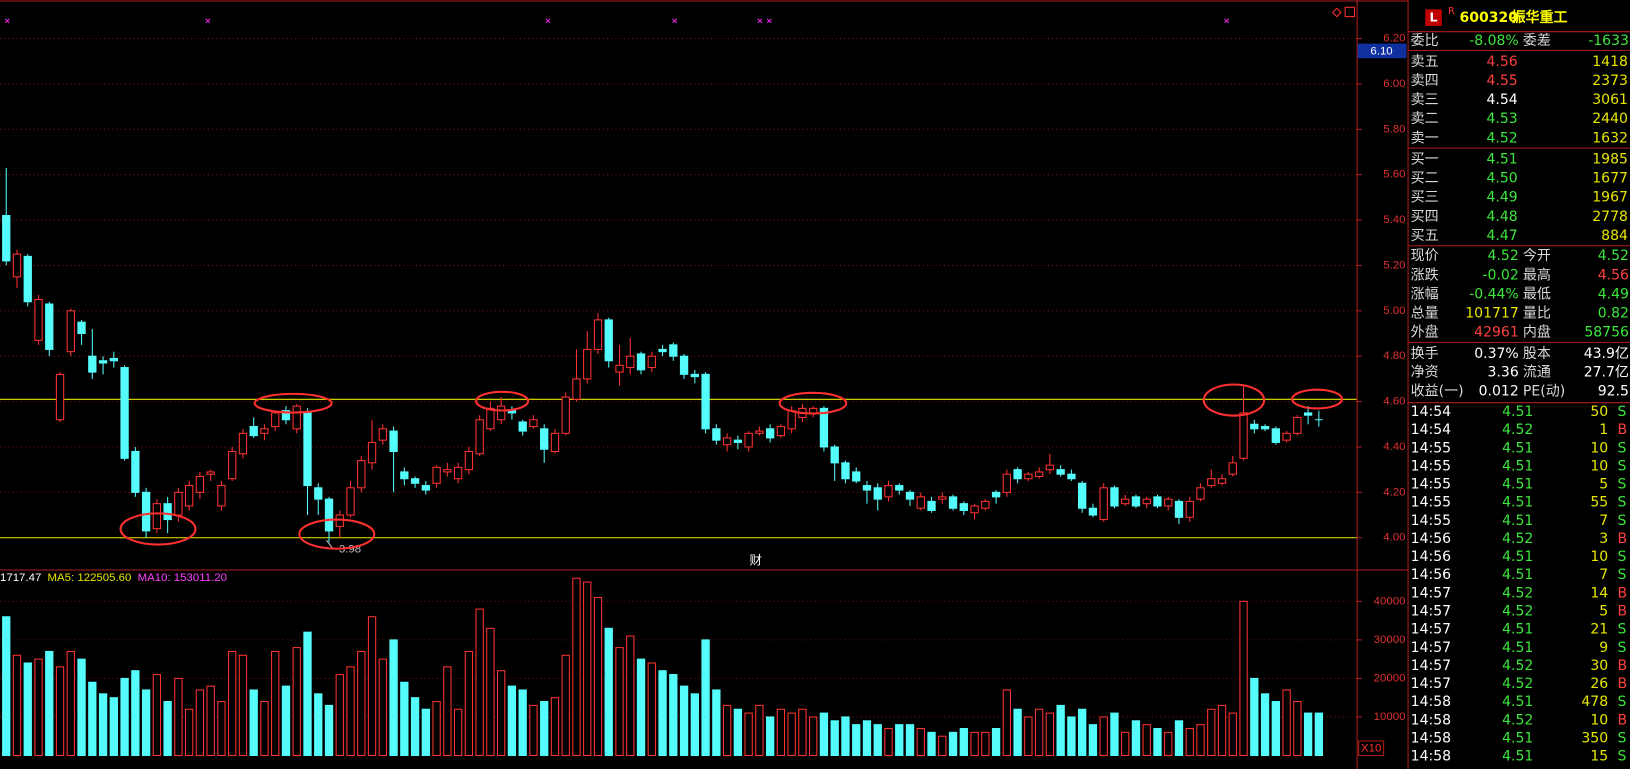 This screenshot has width=1630, height=769. Describe the element at coordinates (1502, 179) in the screenshot. I see `book-price: 4.50` at that location.